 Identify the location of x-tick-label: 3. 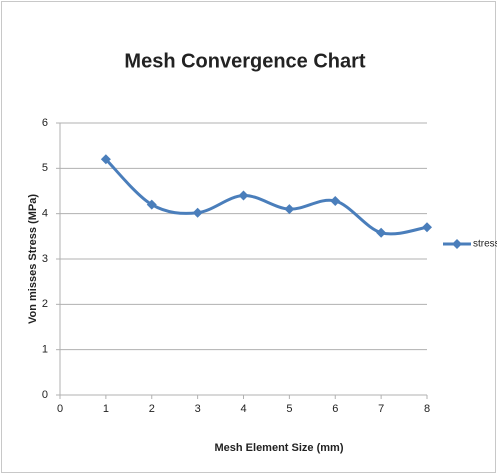
(198, 409).